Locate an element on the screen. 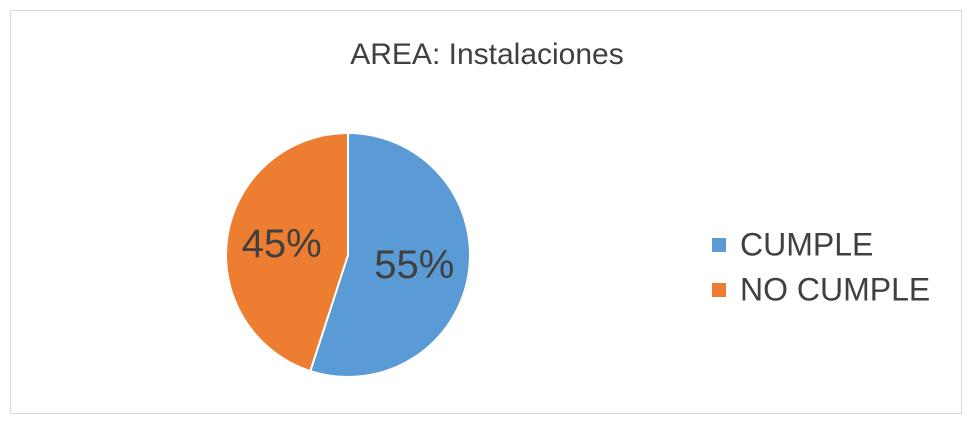 This screenshot has width=972, height=424. data-label: 55% is located at coordinates (414, 265).